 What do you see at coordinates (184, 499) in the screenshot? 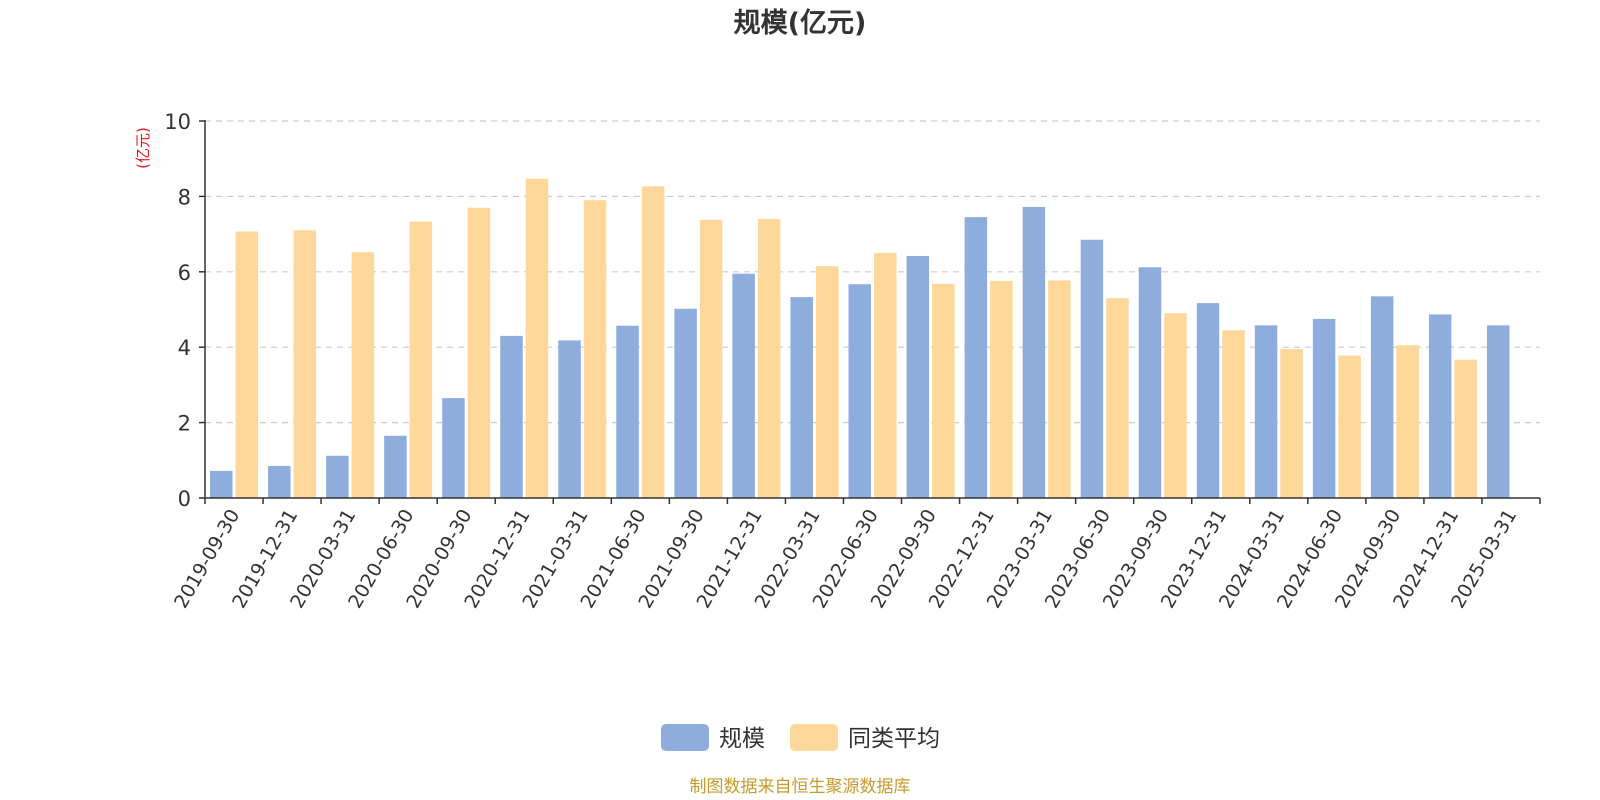
I see `y-tick-label: 0` at bounding box center [184, 499].